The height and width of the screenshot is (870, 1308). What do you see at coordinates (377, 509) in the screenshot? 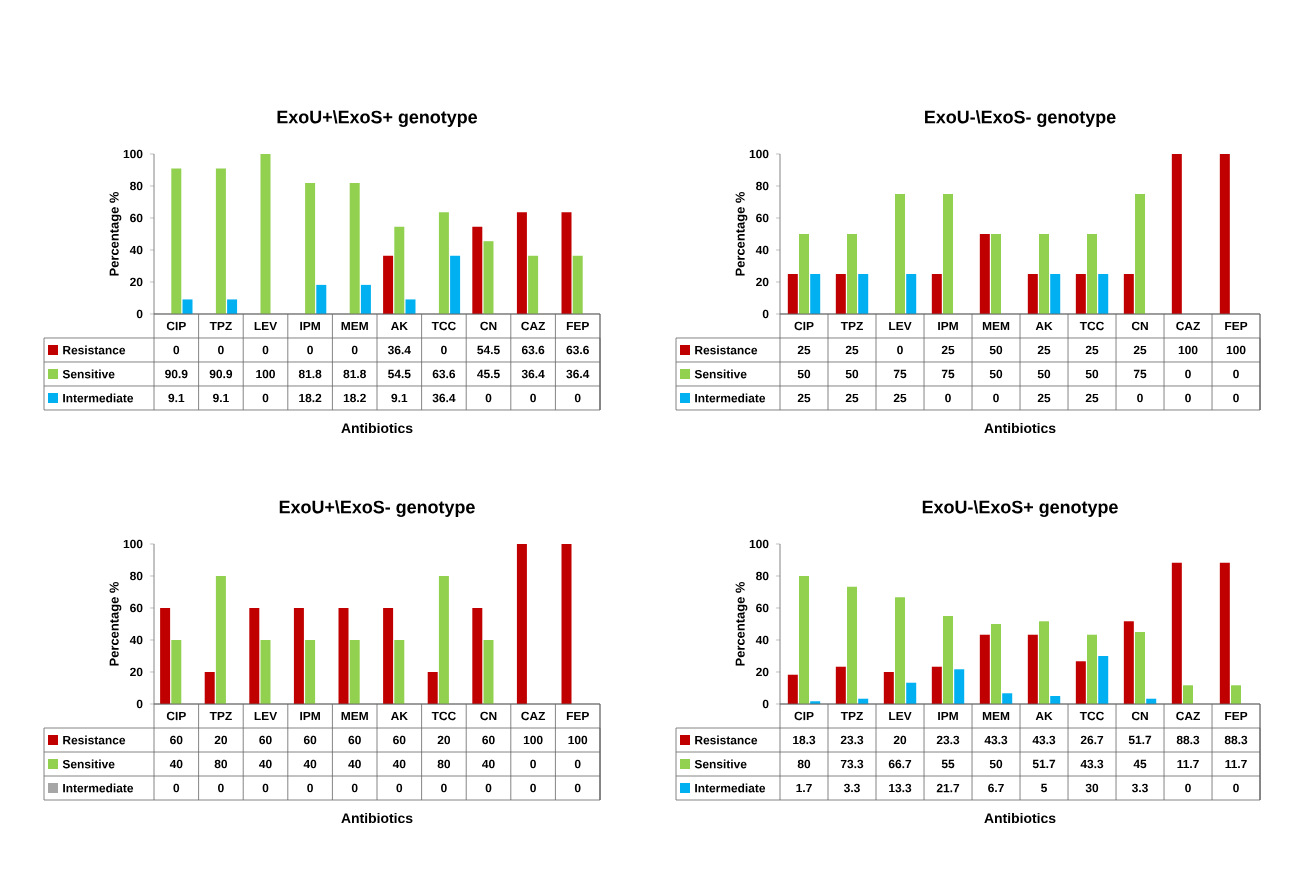
I see `chart-title: ExoU+\ExoS- genotype` at bounding box center [377, 509].